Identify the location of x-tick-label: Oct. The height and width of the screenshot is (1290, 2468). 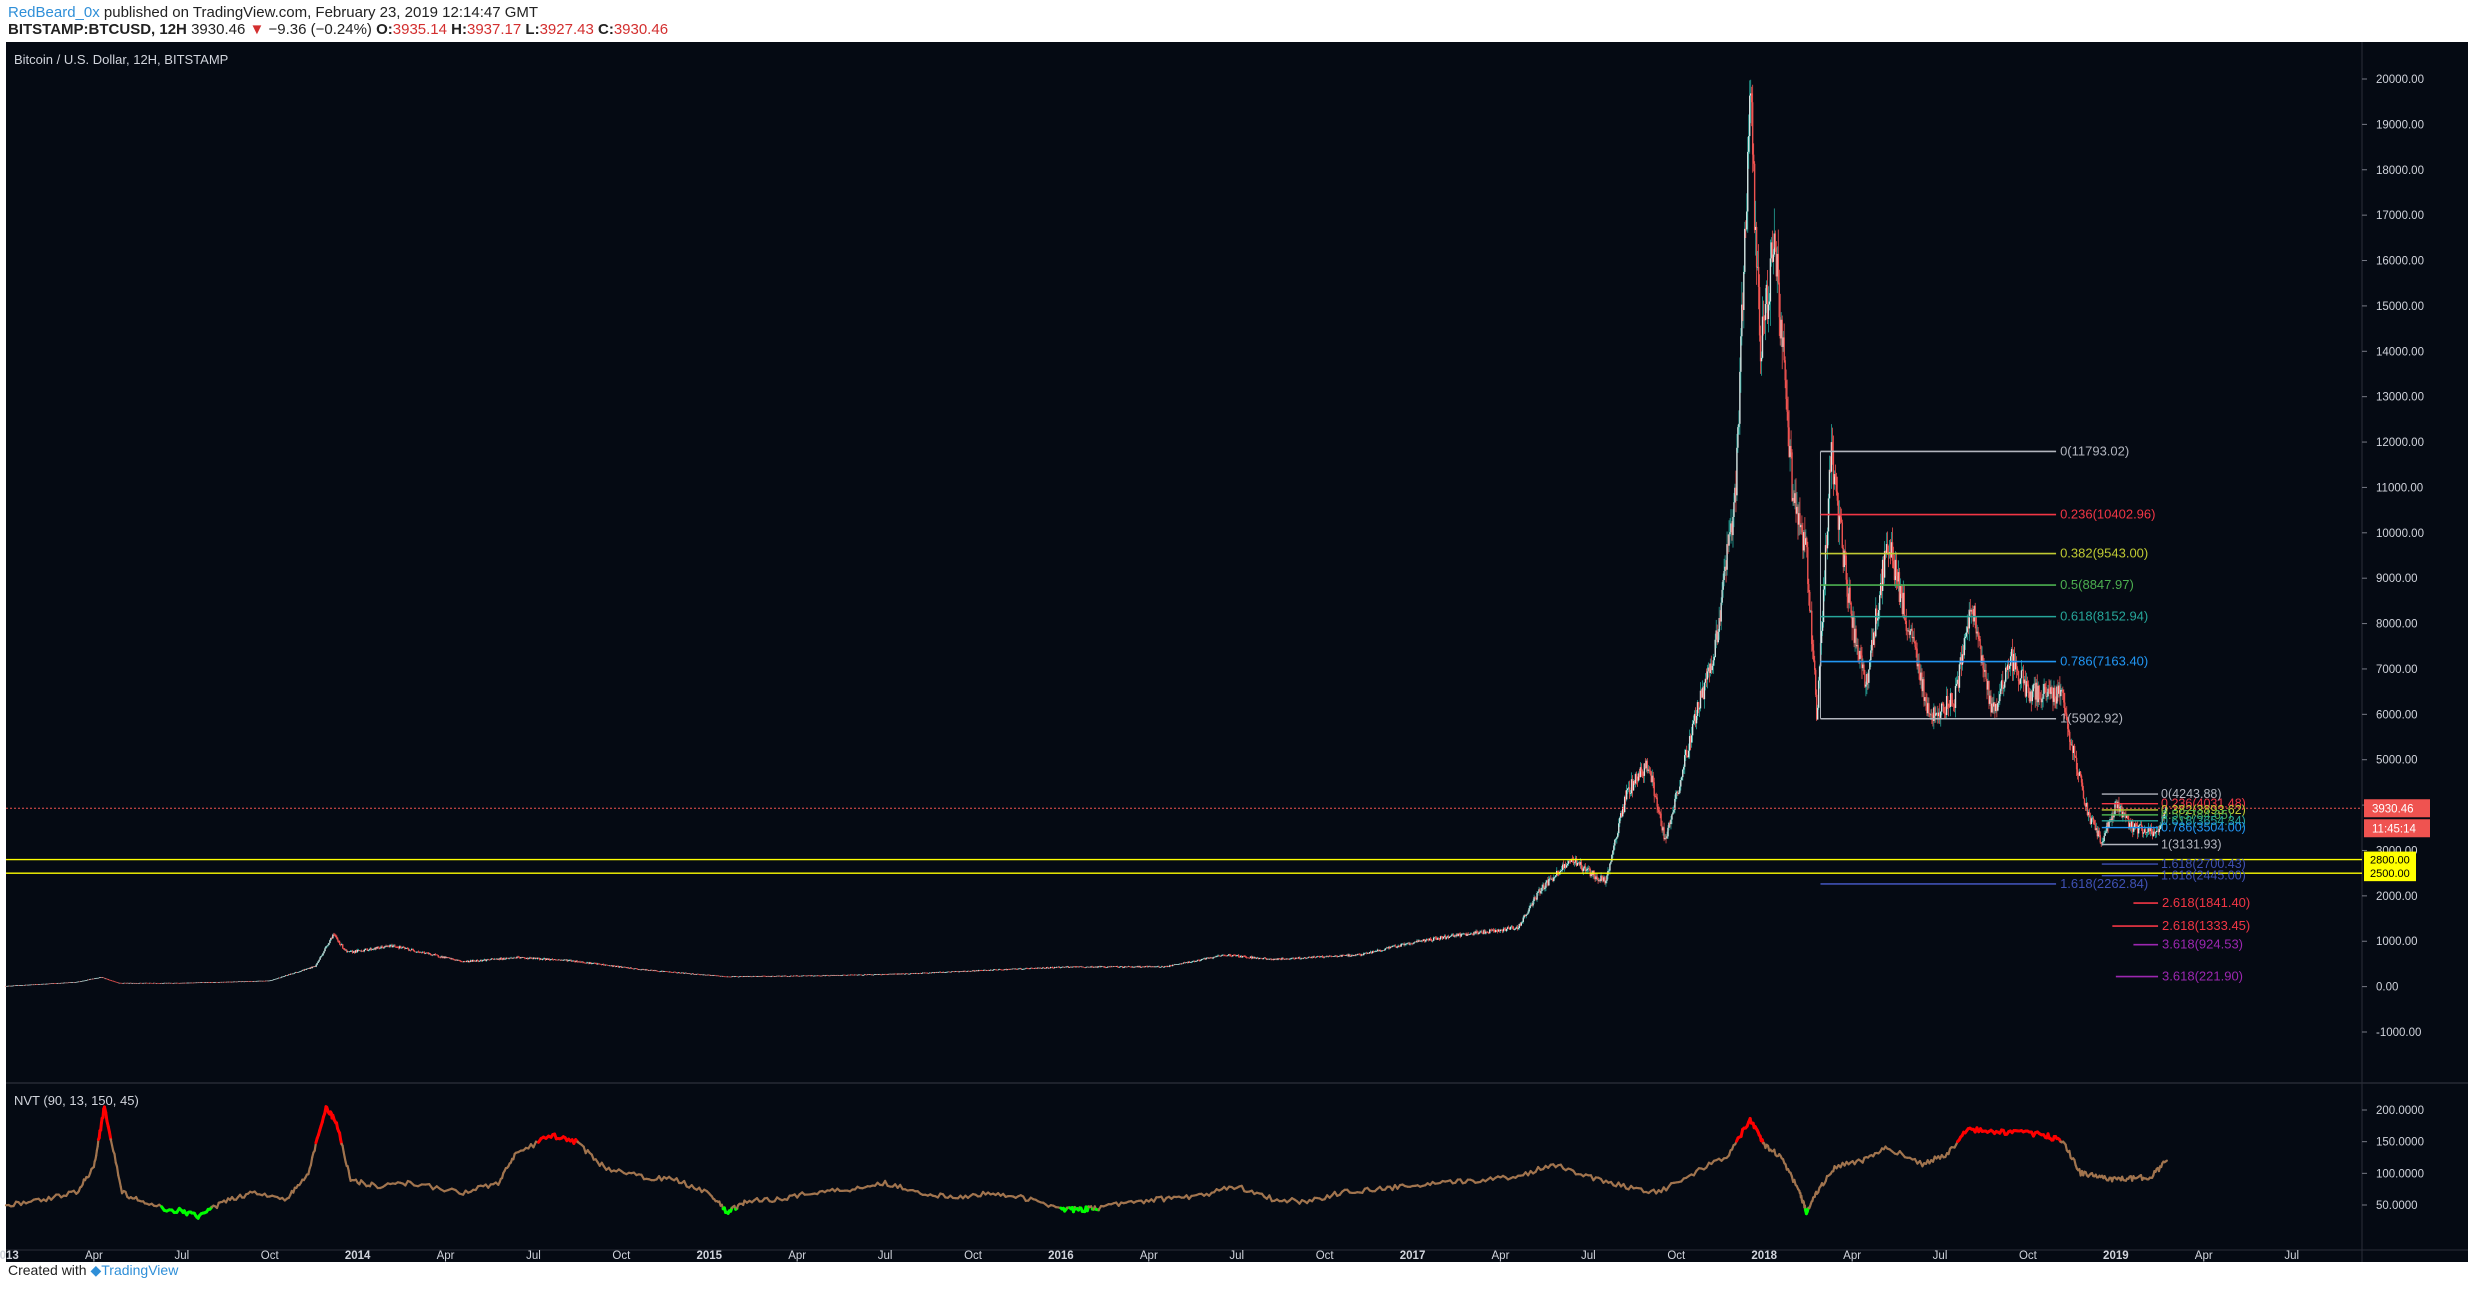
(1325, 1256).